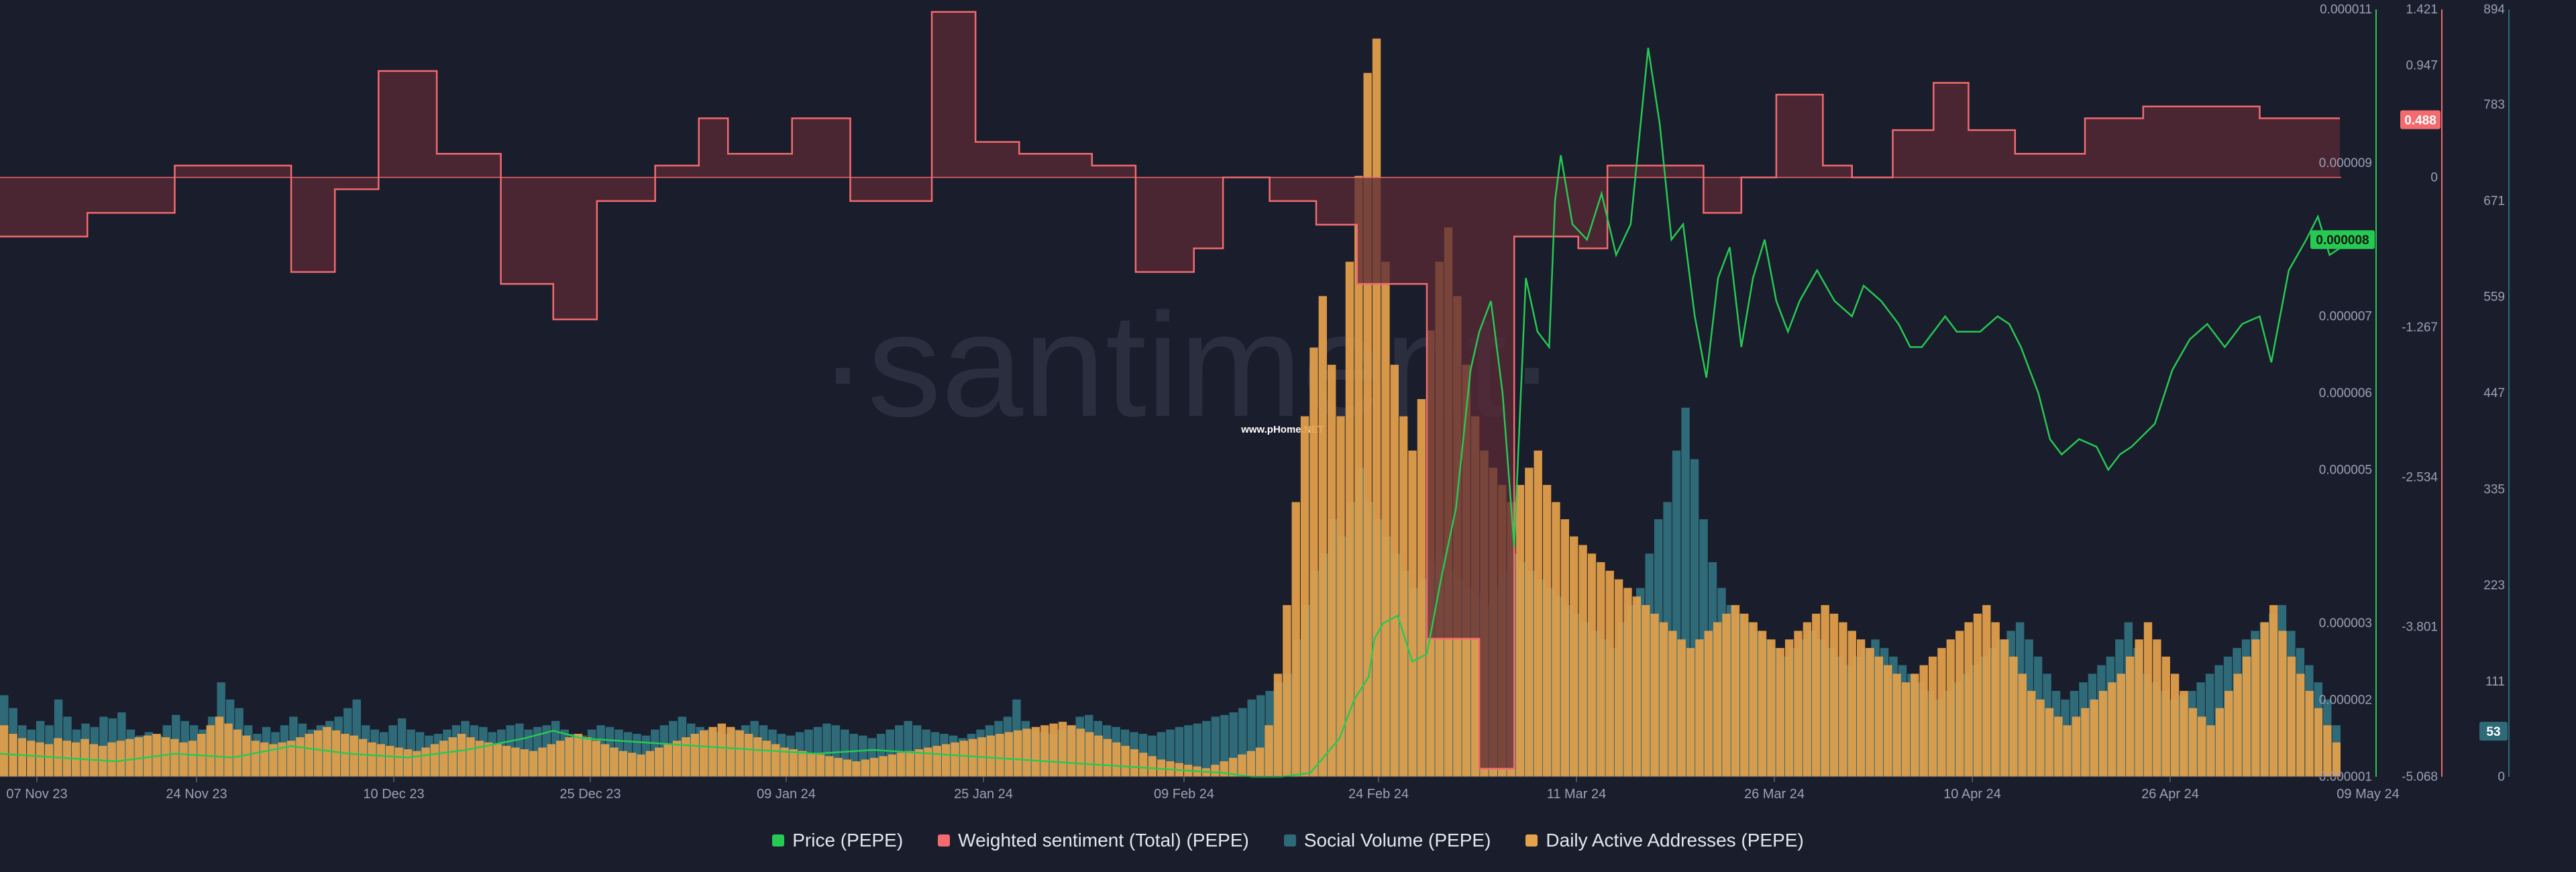 This screenshot has width=2576, height=872. Describe the element at coordinates (2345, 623) in the screenshot. I see `price-axis-tick: 0.000003` at that location.